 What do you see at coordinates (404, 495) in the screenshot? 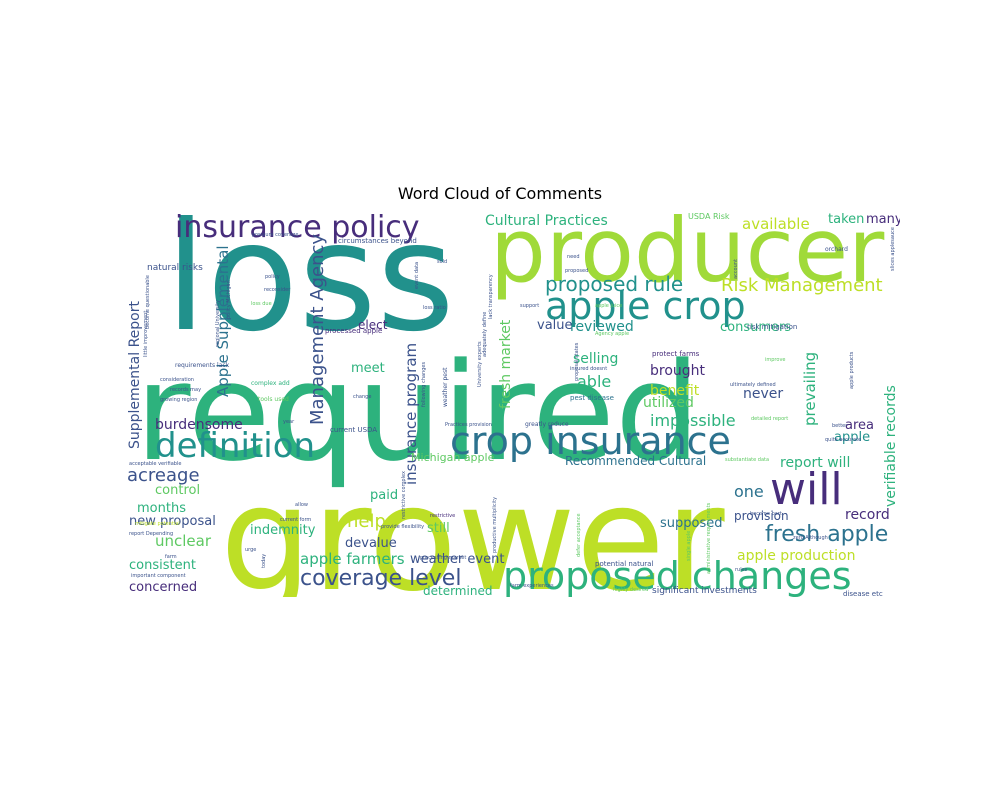
I see `word-restrictive-complex: restrictive complex` at bounding box center [404, 495].